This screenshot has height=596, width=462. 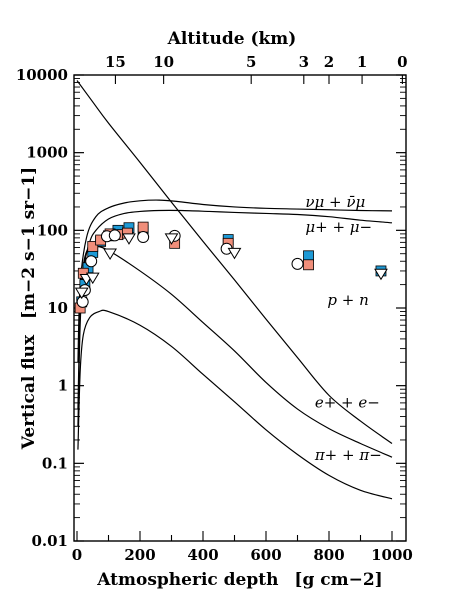 What do you see at coordinates (308, 256) in the screenshot?
I see `filled-blue-square` at bounding box center [308, 256].